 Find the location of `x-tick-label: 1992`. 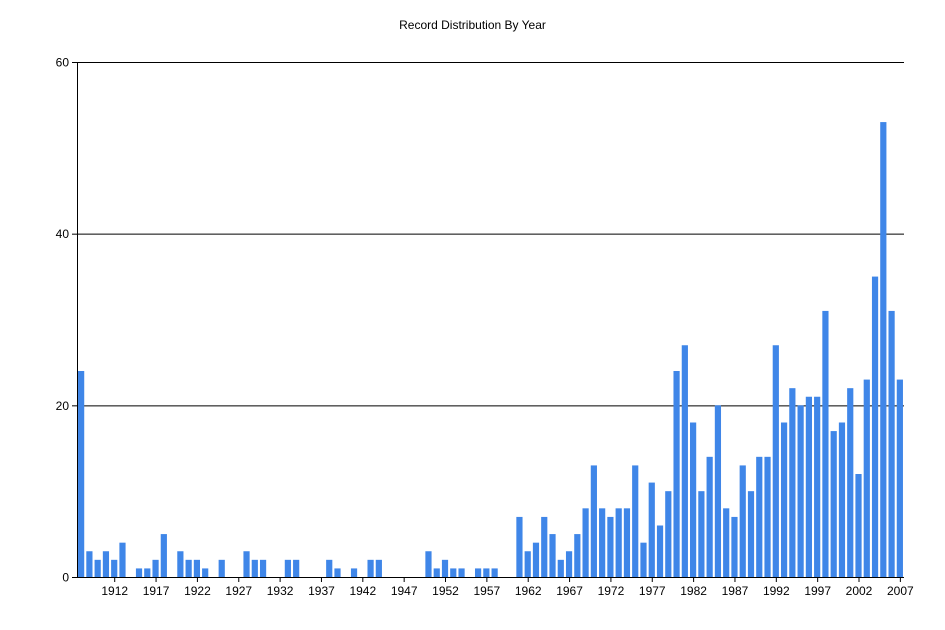

x-tick-label: 1992 is located at coordinates (776, 591).